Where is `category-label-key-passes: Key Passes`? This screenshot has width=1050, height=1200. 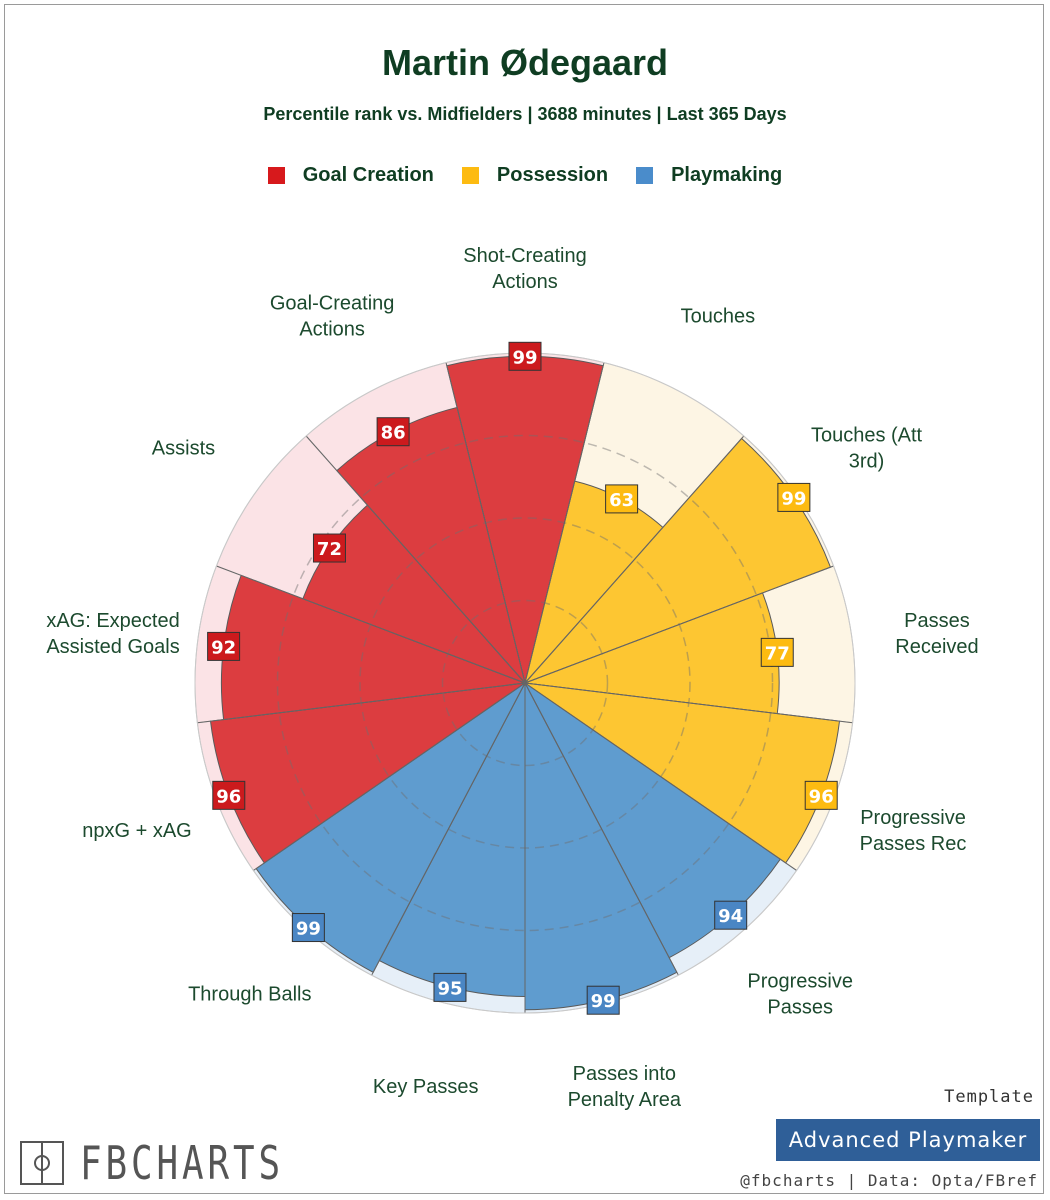 category-label-key-passes: Key Passes is located at coordinates (426, 1087).